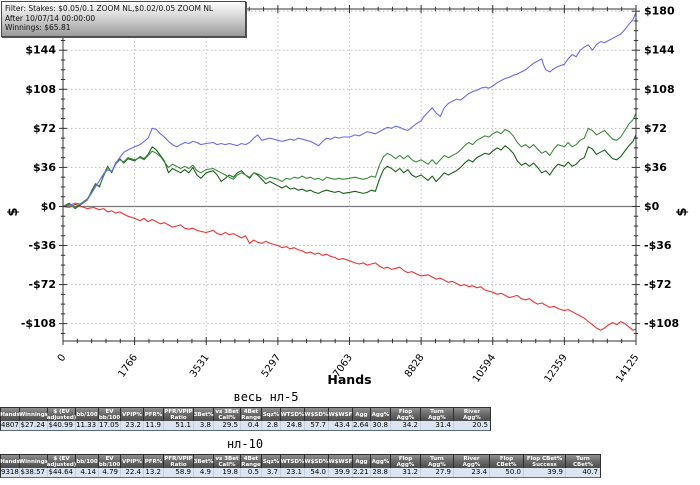 The height and width of the screenshot is (485, 700). I want to click on y-axis-tick-label-right: -$72, so click(658, 284).